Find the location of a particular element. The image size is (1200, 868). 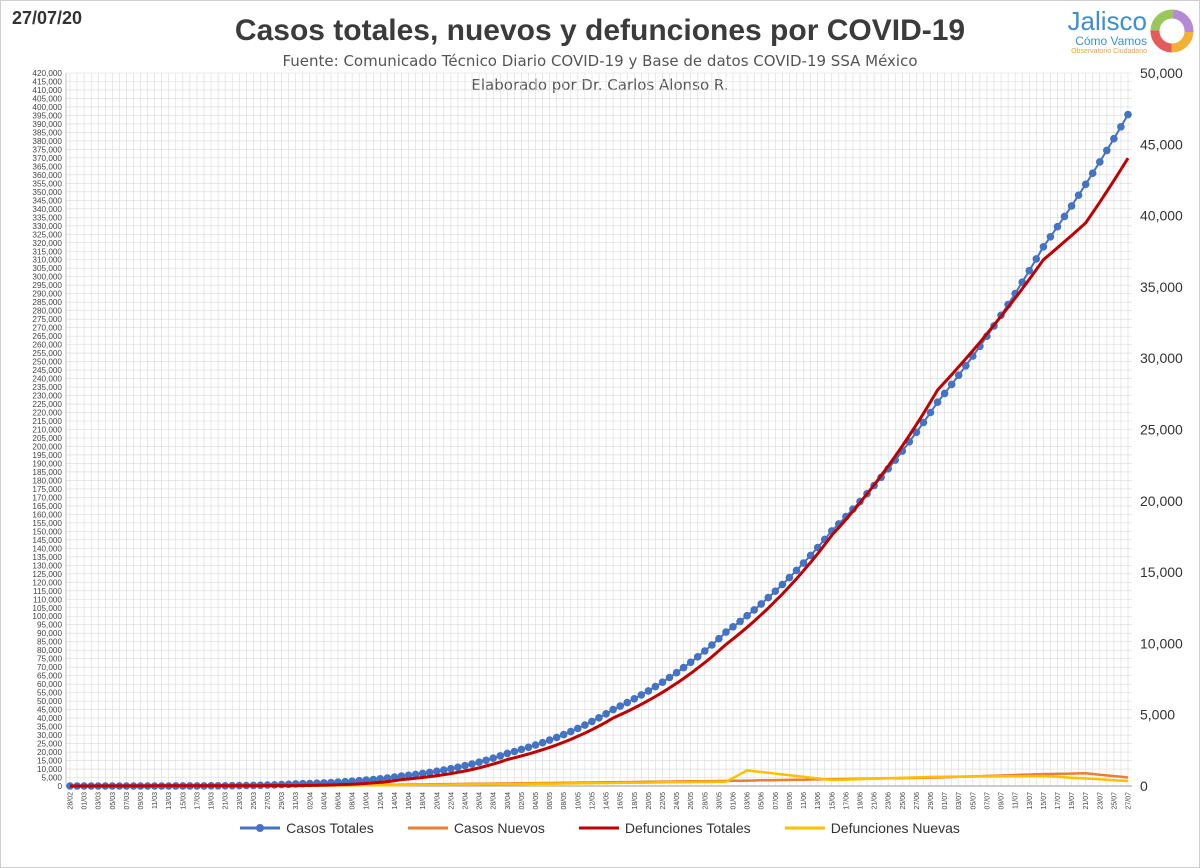

y-left-tick-label: 35,000 is located at coordinates (49, 727).